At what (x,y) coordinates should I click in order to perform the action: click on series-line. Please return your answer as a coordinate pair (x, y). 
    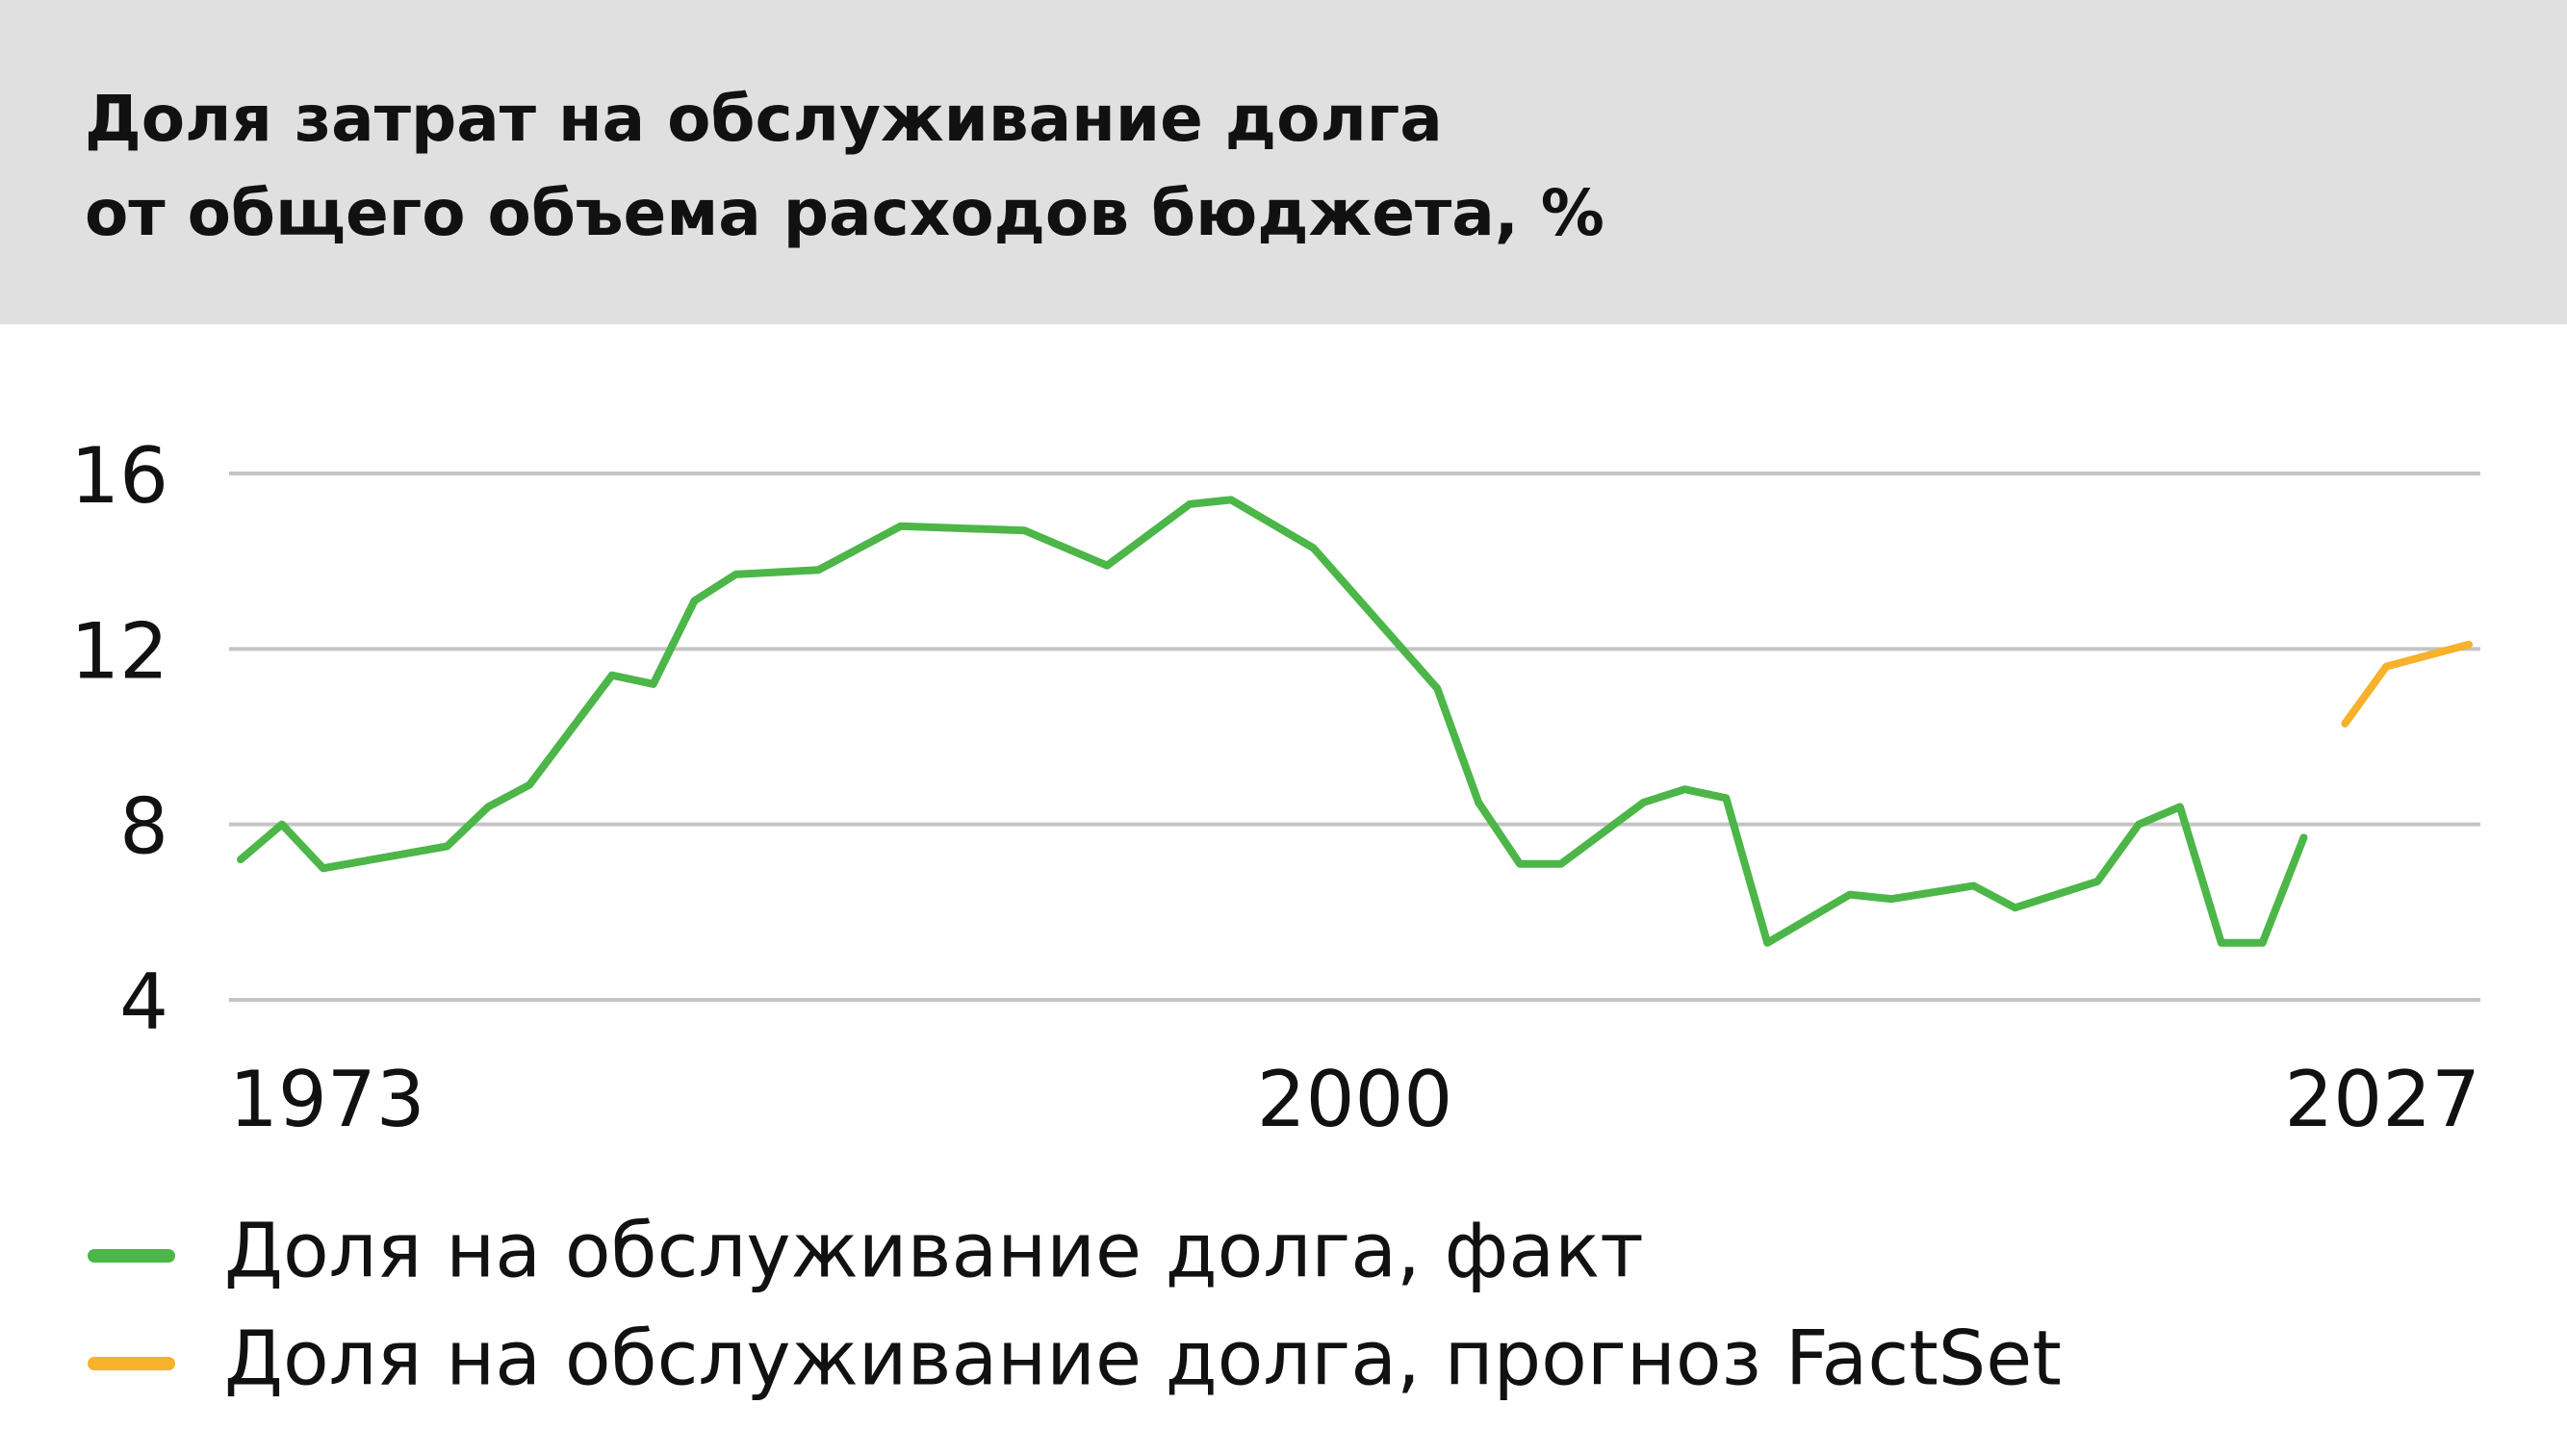
    Looking at the image, I should click on (2407, 684).